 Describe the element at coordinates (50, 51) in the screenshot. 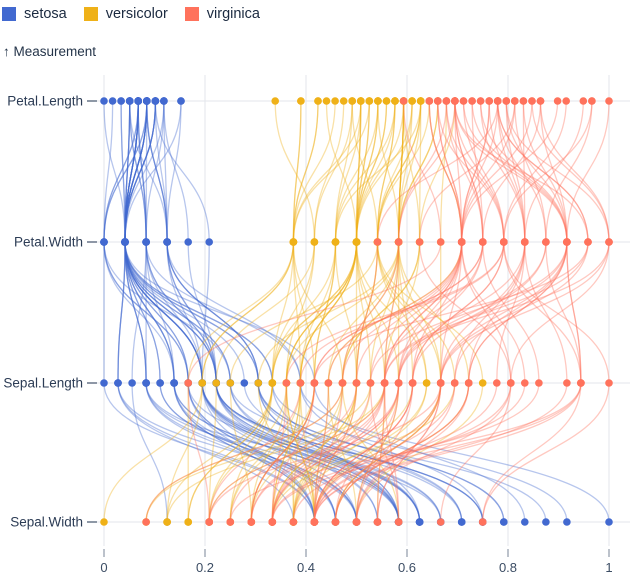

I see `y-axis-title: ↑ Measurement` at that location.